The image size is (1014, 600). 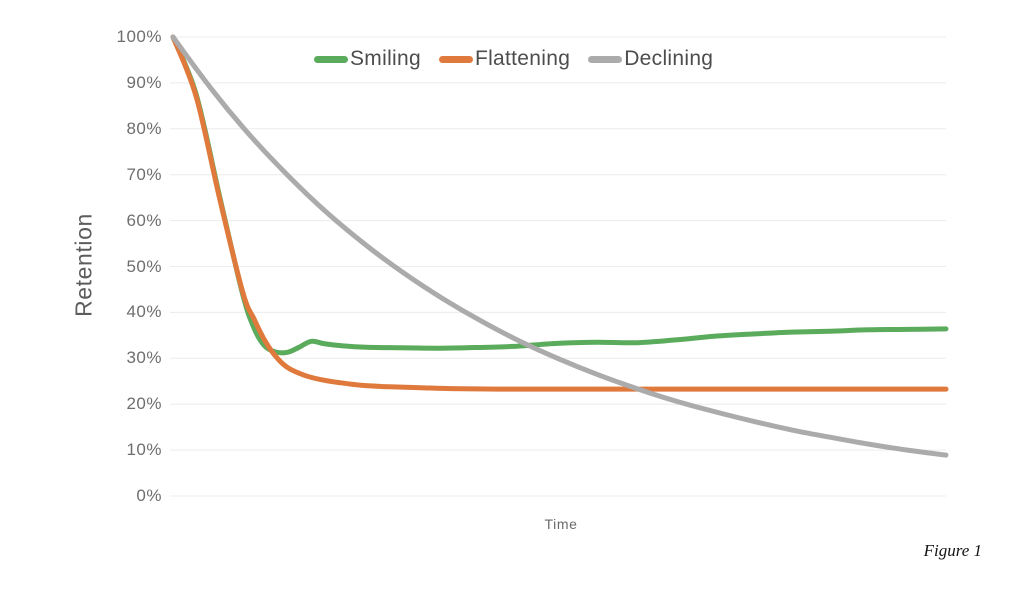 I want to click on y-tick-label-30: 30%, so click(x=144, y=358).